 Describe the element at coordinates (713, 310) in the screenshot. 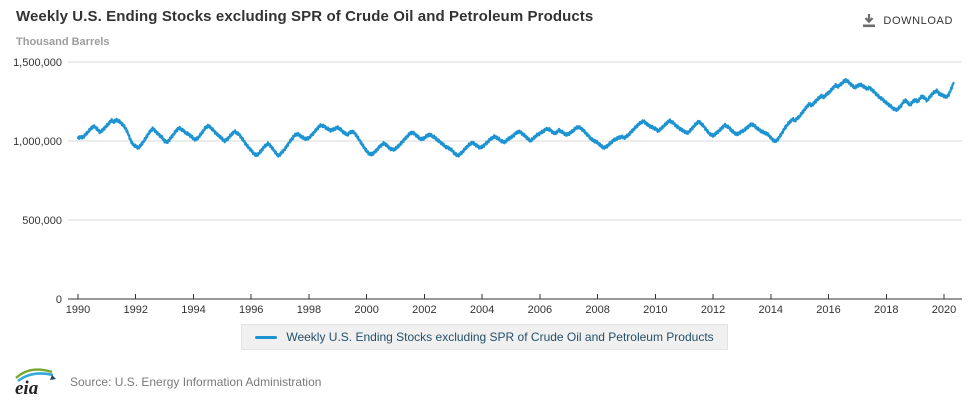

I see `x-axis-tick-label: 2012` at that location.